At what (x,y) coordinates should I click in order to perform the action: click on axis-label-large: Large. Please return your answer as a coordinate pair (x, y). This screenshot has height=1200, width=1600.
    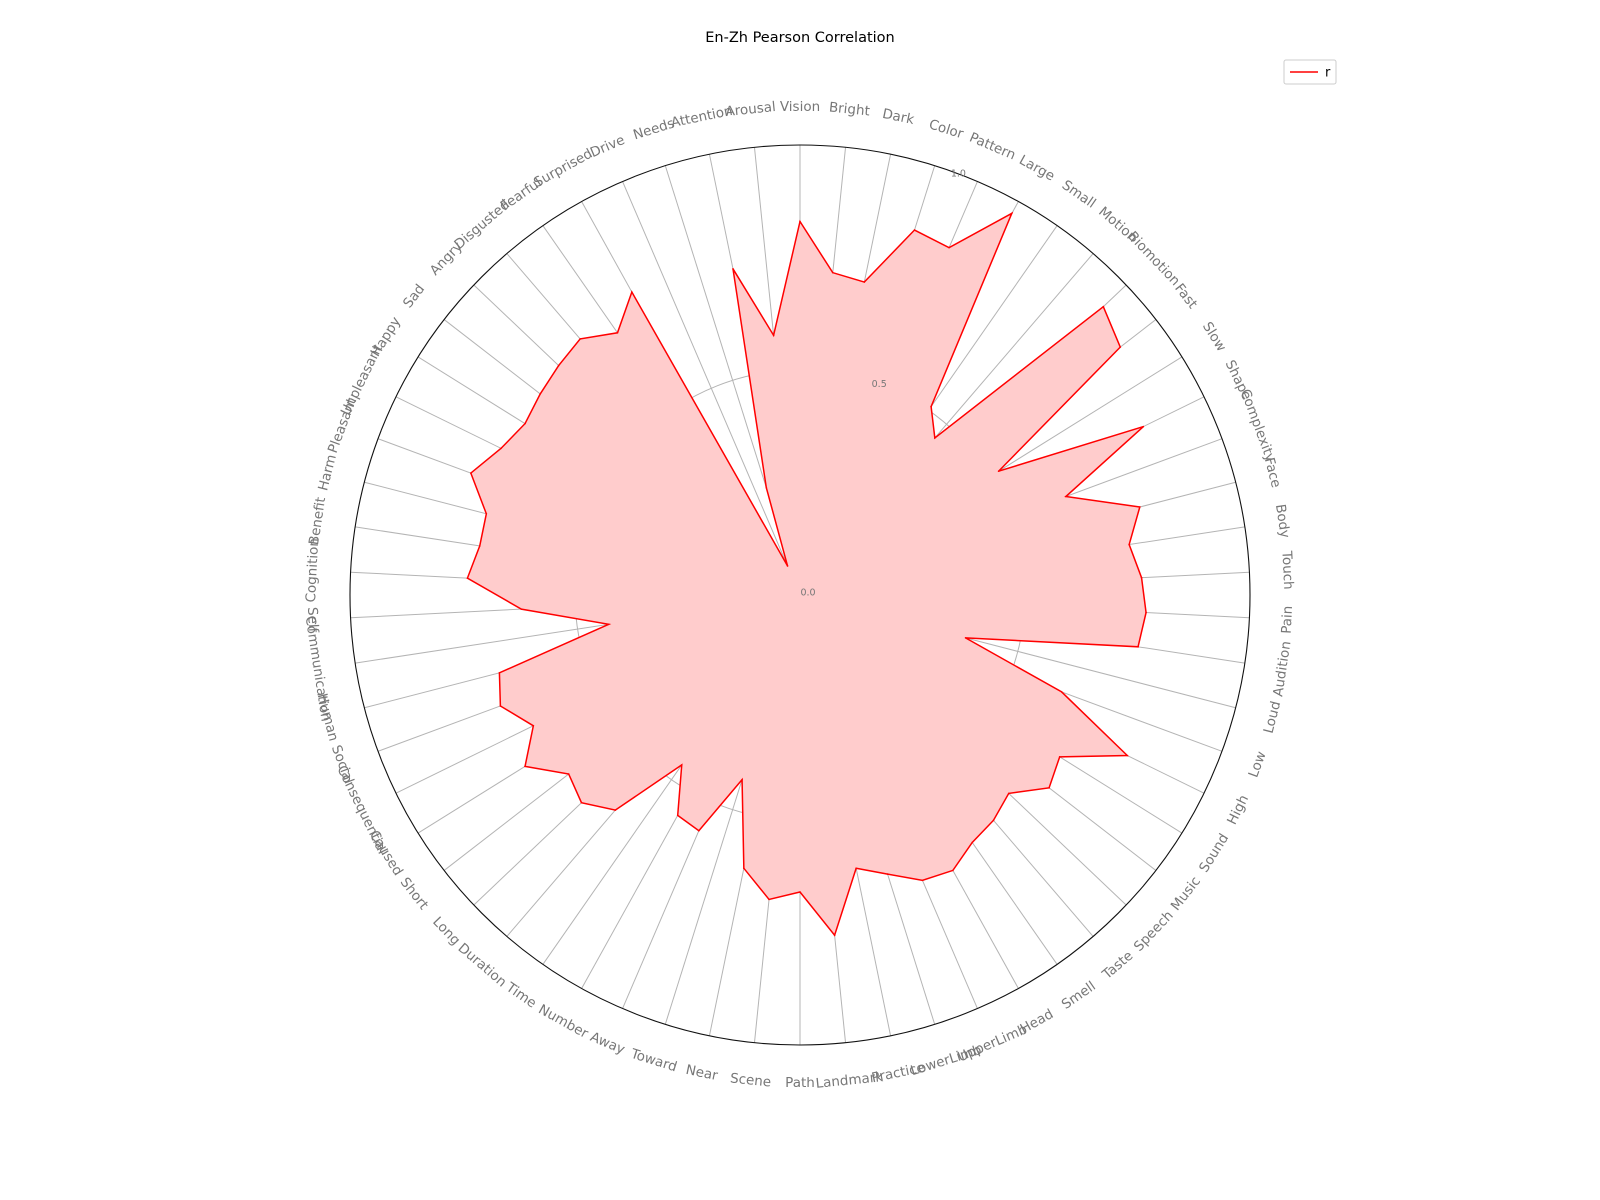
    Looking at the image, I should click on (1036, 168).